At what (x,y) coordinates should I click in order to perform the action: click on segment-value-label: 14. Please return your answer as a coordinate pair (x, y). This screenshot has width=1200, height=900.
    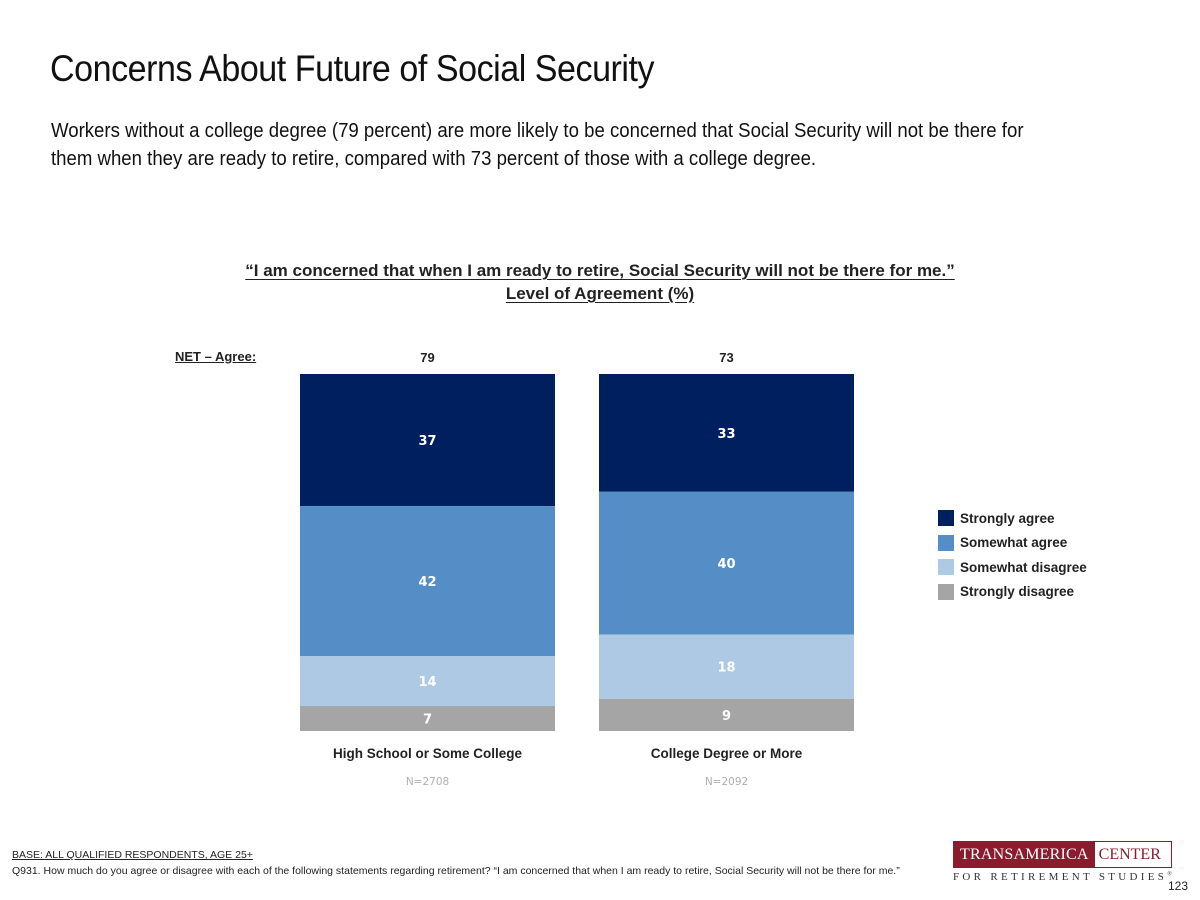
    Looking at the image, I should click on (427, 682).